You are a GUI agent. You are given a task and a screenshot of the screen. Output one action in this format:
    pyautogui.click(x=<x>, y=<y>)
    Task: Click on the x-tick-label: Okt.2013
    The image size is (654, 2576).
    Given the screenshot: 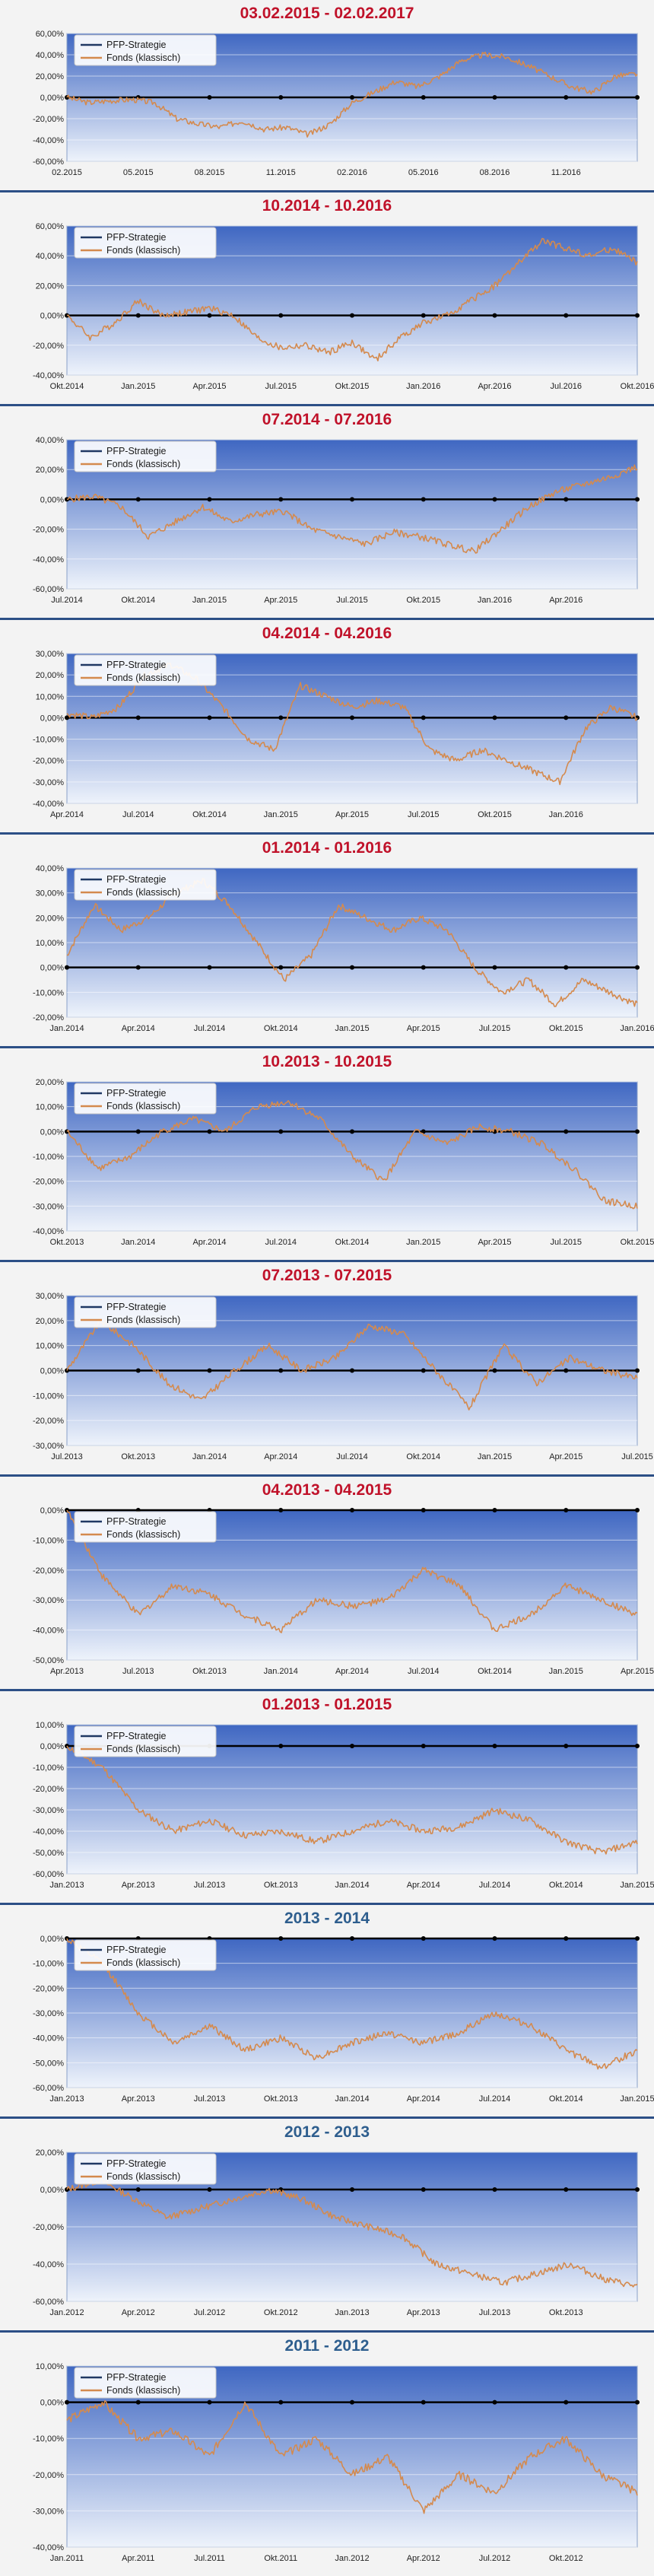 What is the action you would take?
    pyautogui.click(x=138, y=1456)
    